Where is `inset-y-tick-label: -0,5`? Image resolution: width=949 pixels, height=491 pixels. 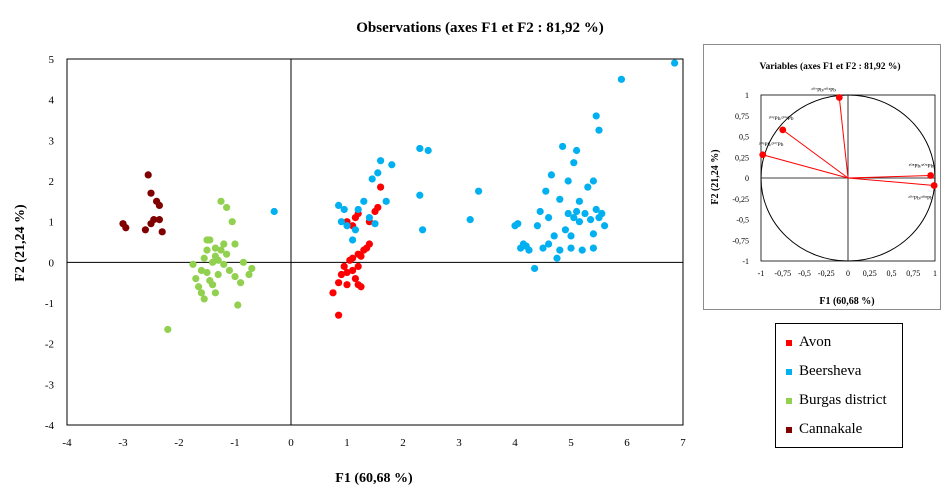
inset-y-tick-label: -0,5 is located at coordinates (742, 220).